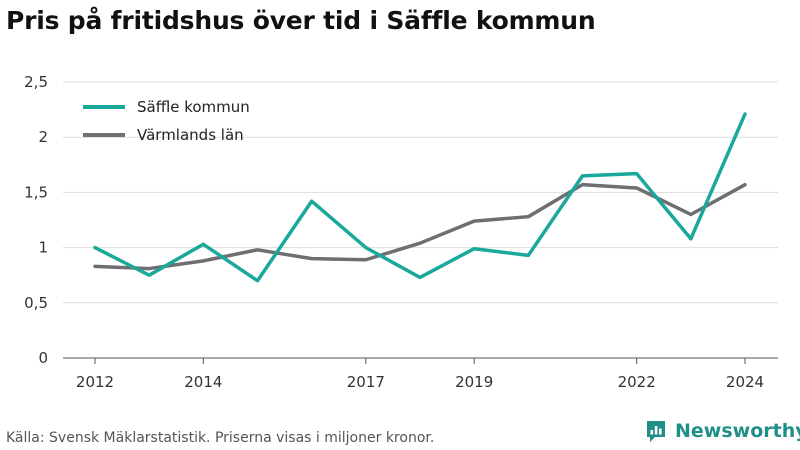 The width and height of the screenshot is (800, 450). Describe the element at coordinates (366, 382) in the screenshot. I see `x-tick-label: 2017` at that location.